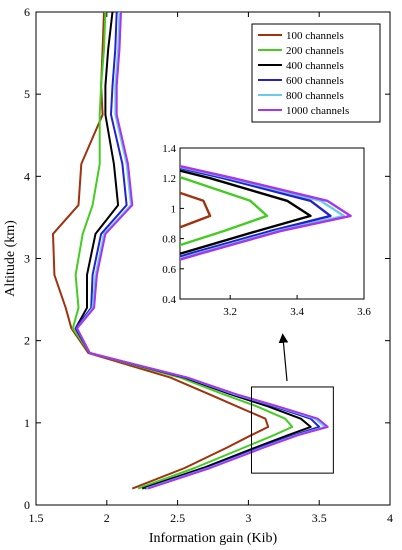 The image size is (402, 550). Describe the element at coordinates (174, 209) in the screenshot. I see `inset-y-tick-label: 1` at that location.